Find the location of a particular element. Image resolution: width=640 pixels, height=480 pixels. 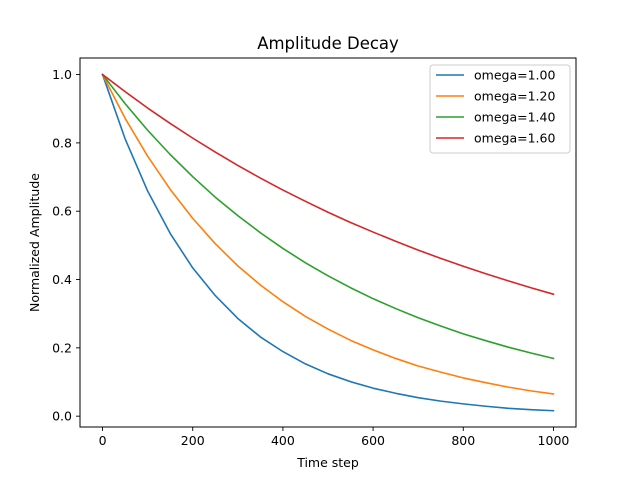

x-tick-label: 1000 is located at coordinates (554, 440).